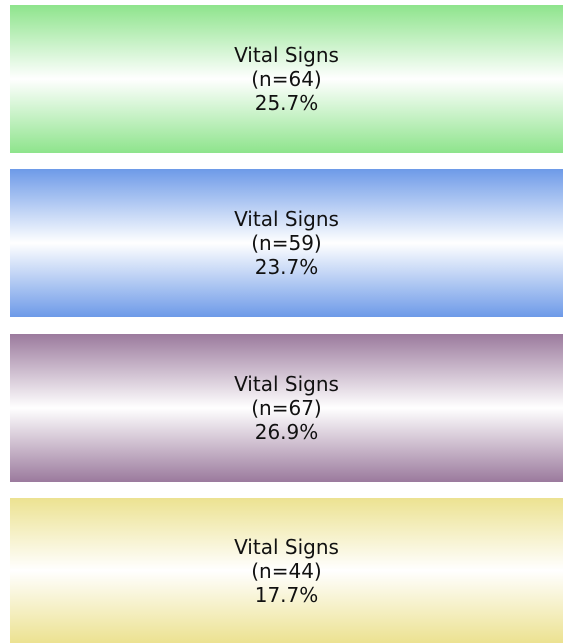 The image size is (563, 643). What do you see at coordinates (286, 103) in the screenshot?
I see `box-percent: 25.7%` at bounding box center [286, 103].